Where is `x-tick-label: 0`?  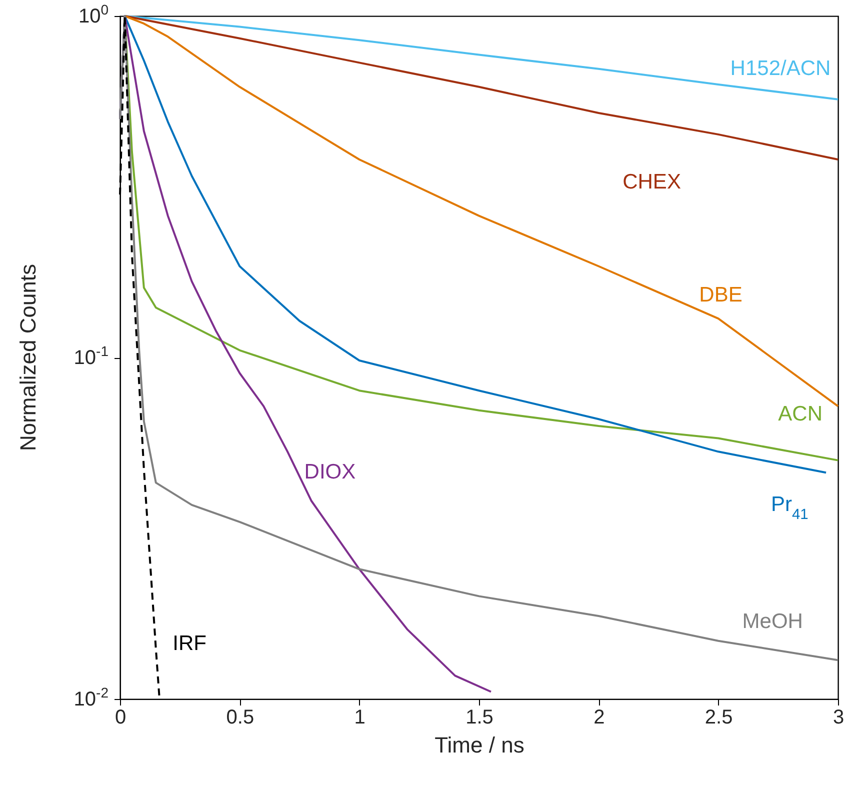 x-tick-label: 0 is located at coordinates (120, 717).